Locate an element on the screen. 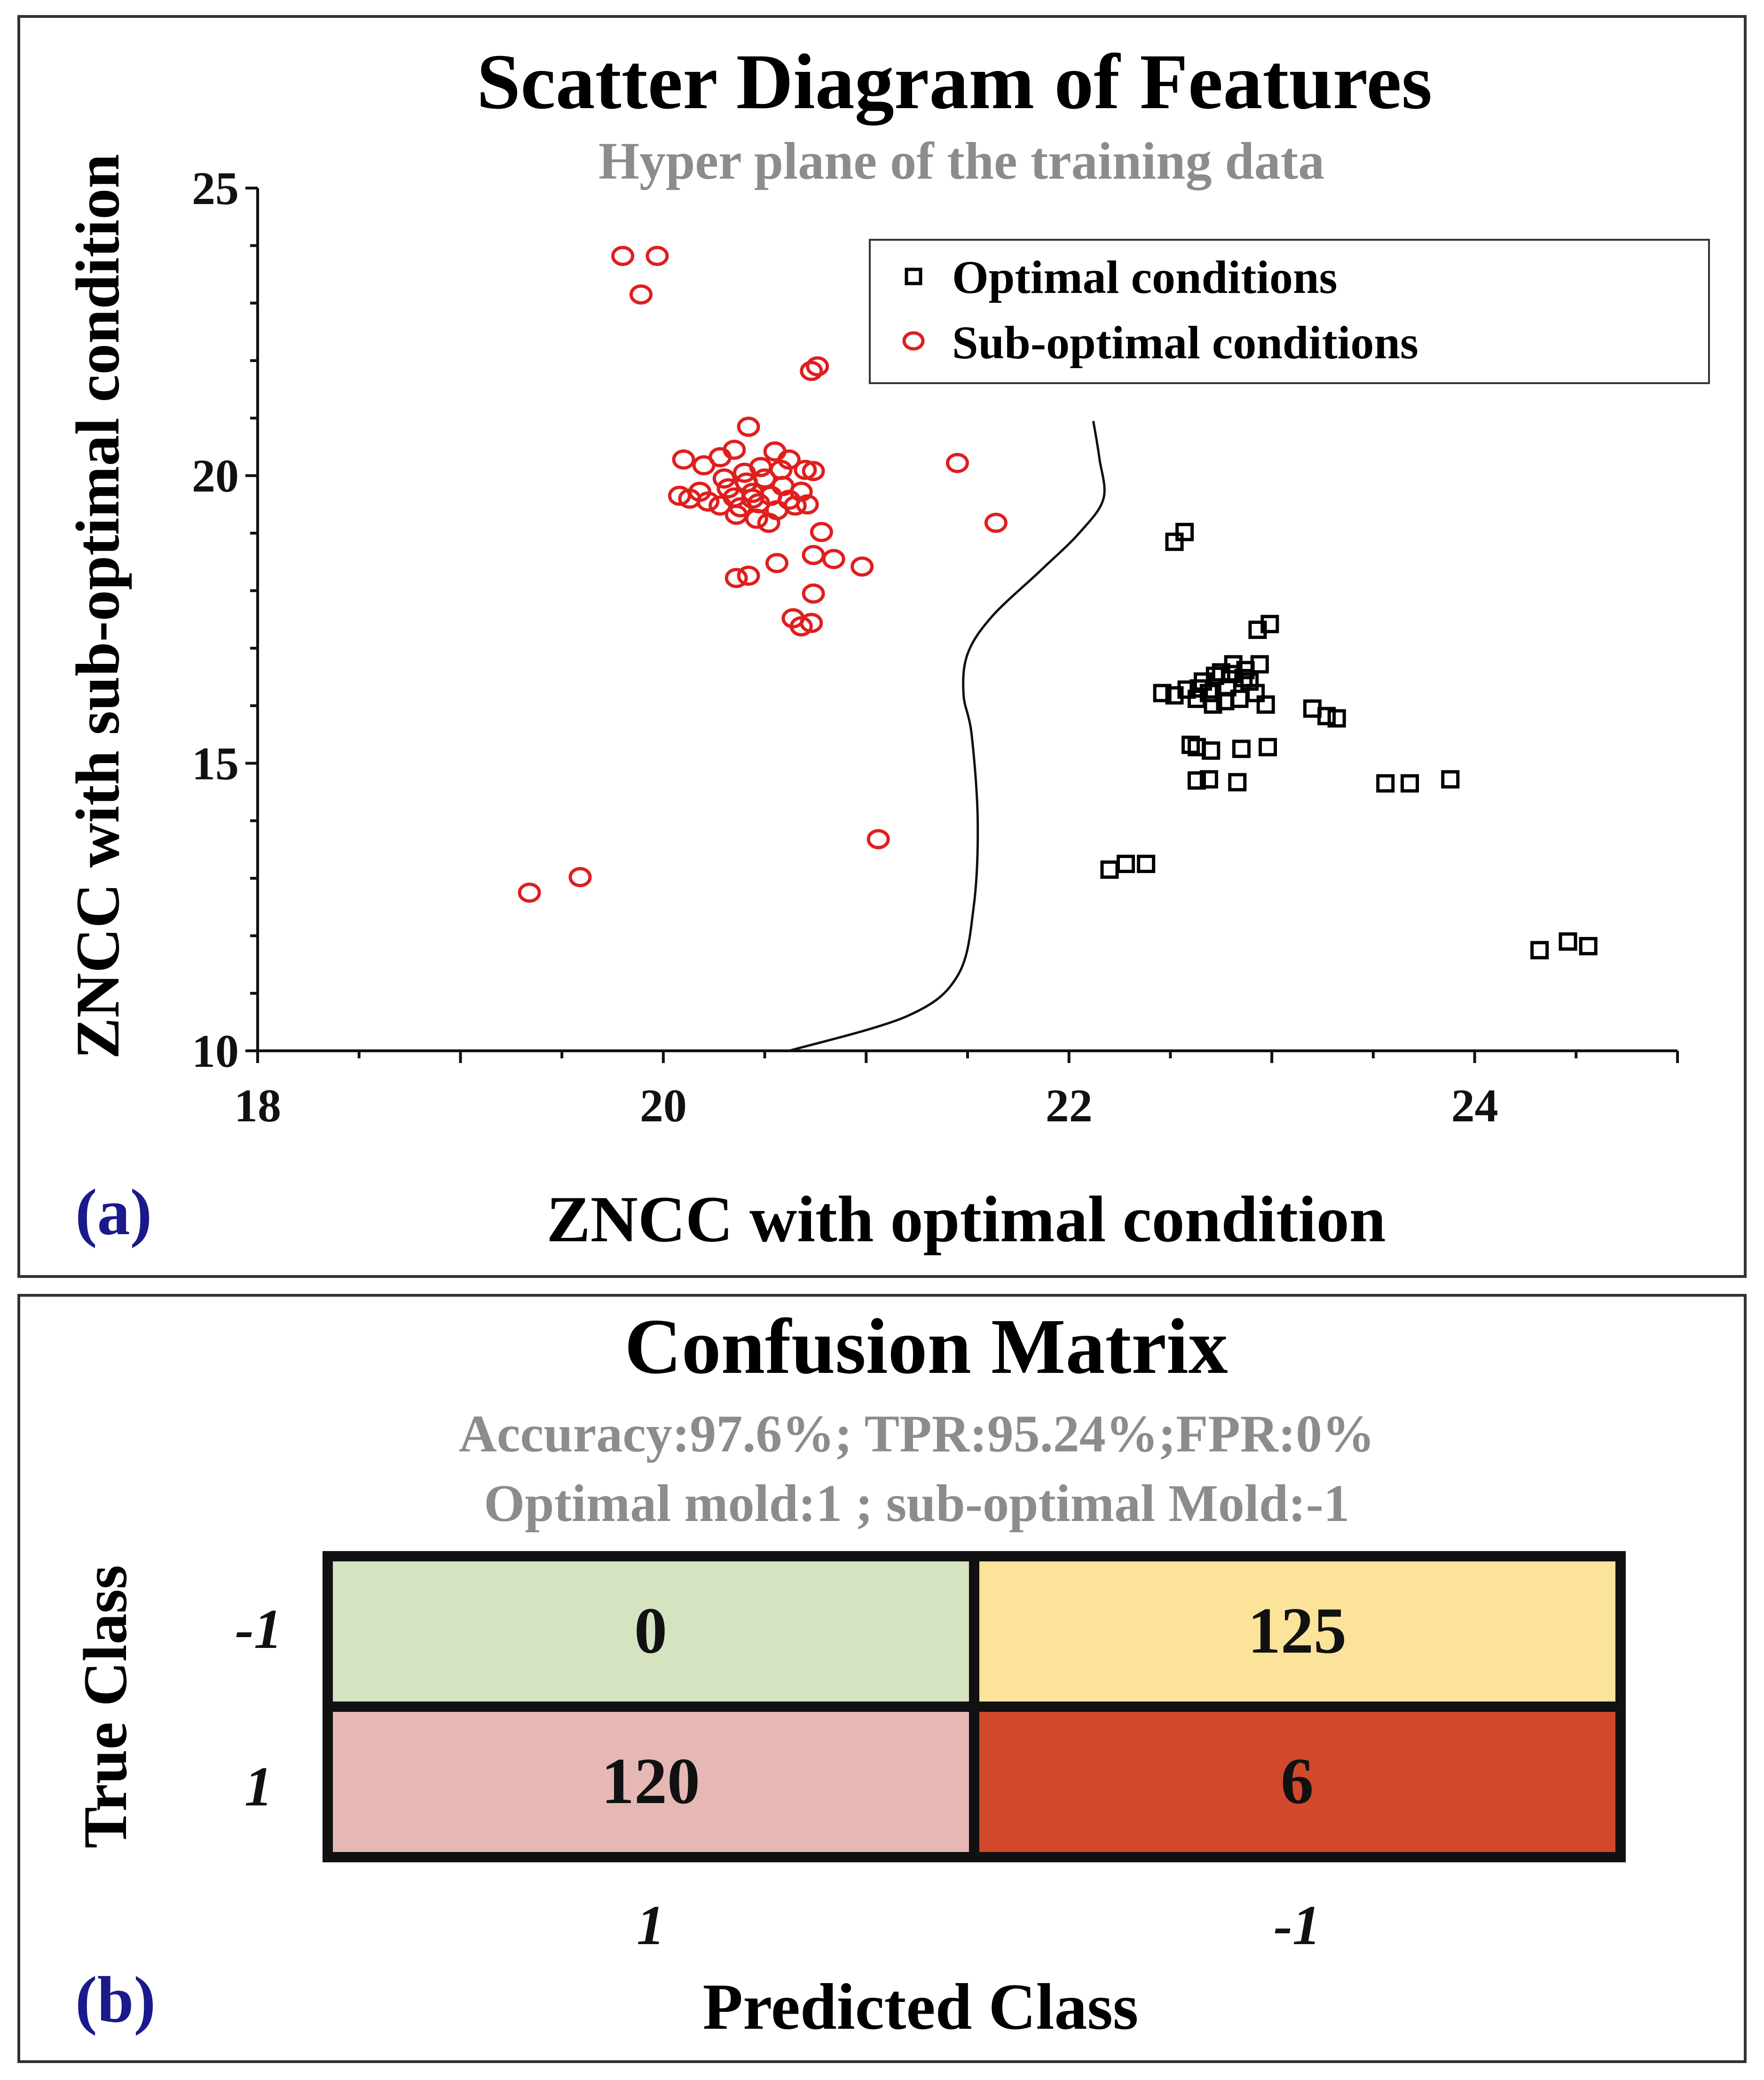  x-tick-label: 20 is located at coordinates (663, 1105).